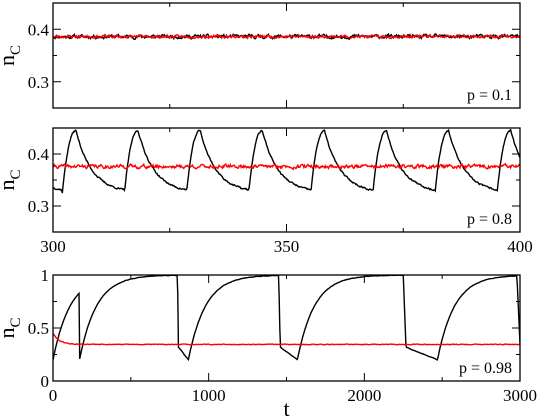  I want to click on y-tick-label: 0, so click(45, 381).